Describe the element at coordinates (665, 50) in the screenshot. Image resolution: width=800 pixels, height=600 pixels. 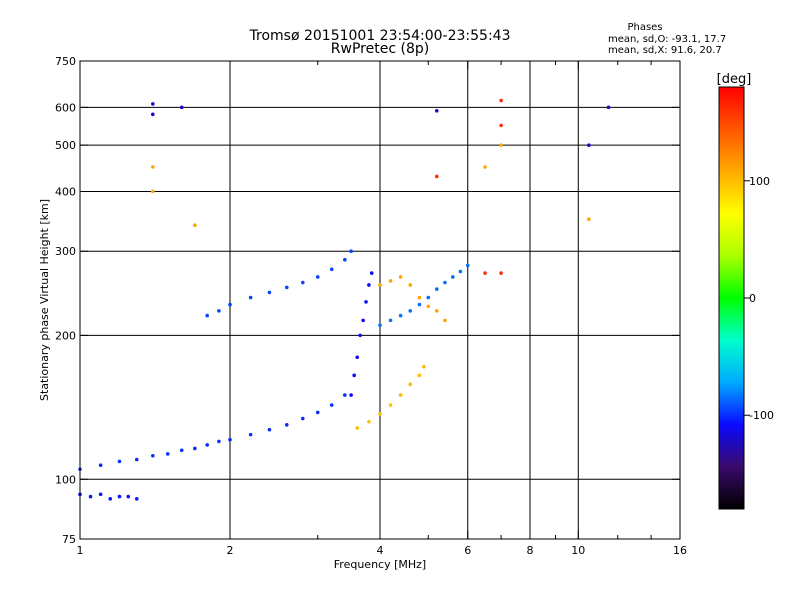
I see `phase-stats-x: mean, sd,X: 91.6, 20.7` at that location.